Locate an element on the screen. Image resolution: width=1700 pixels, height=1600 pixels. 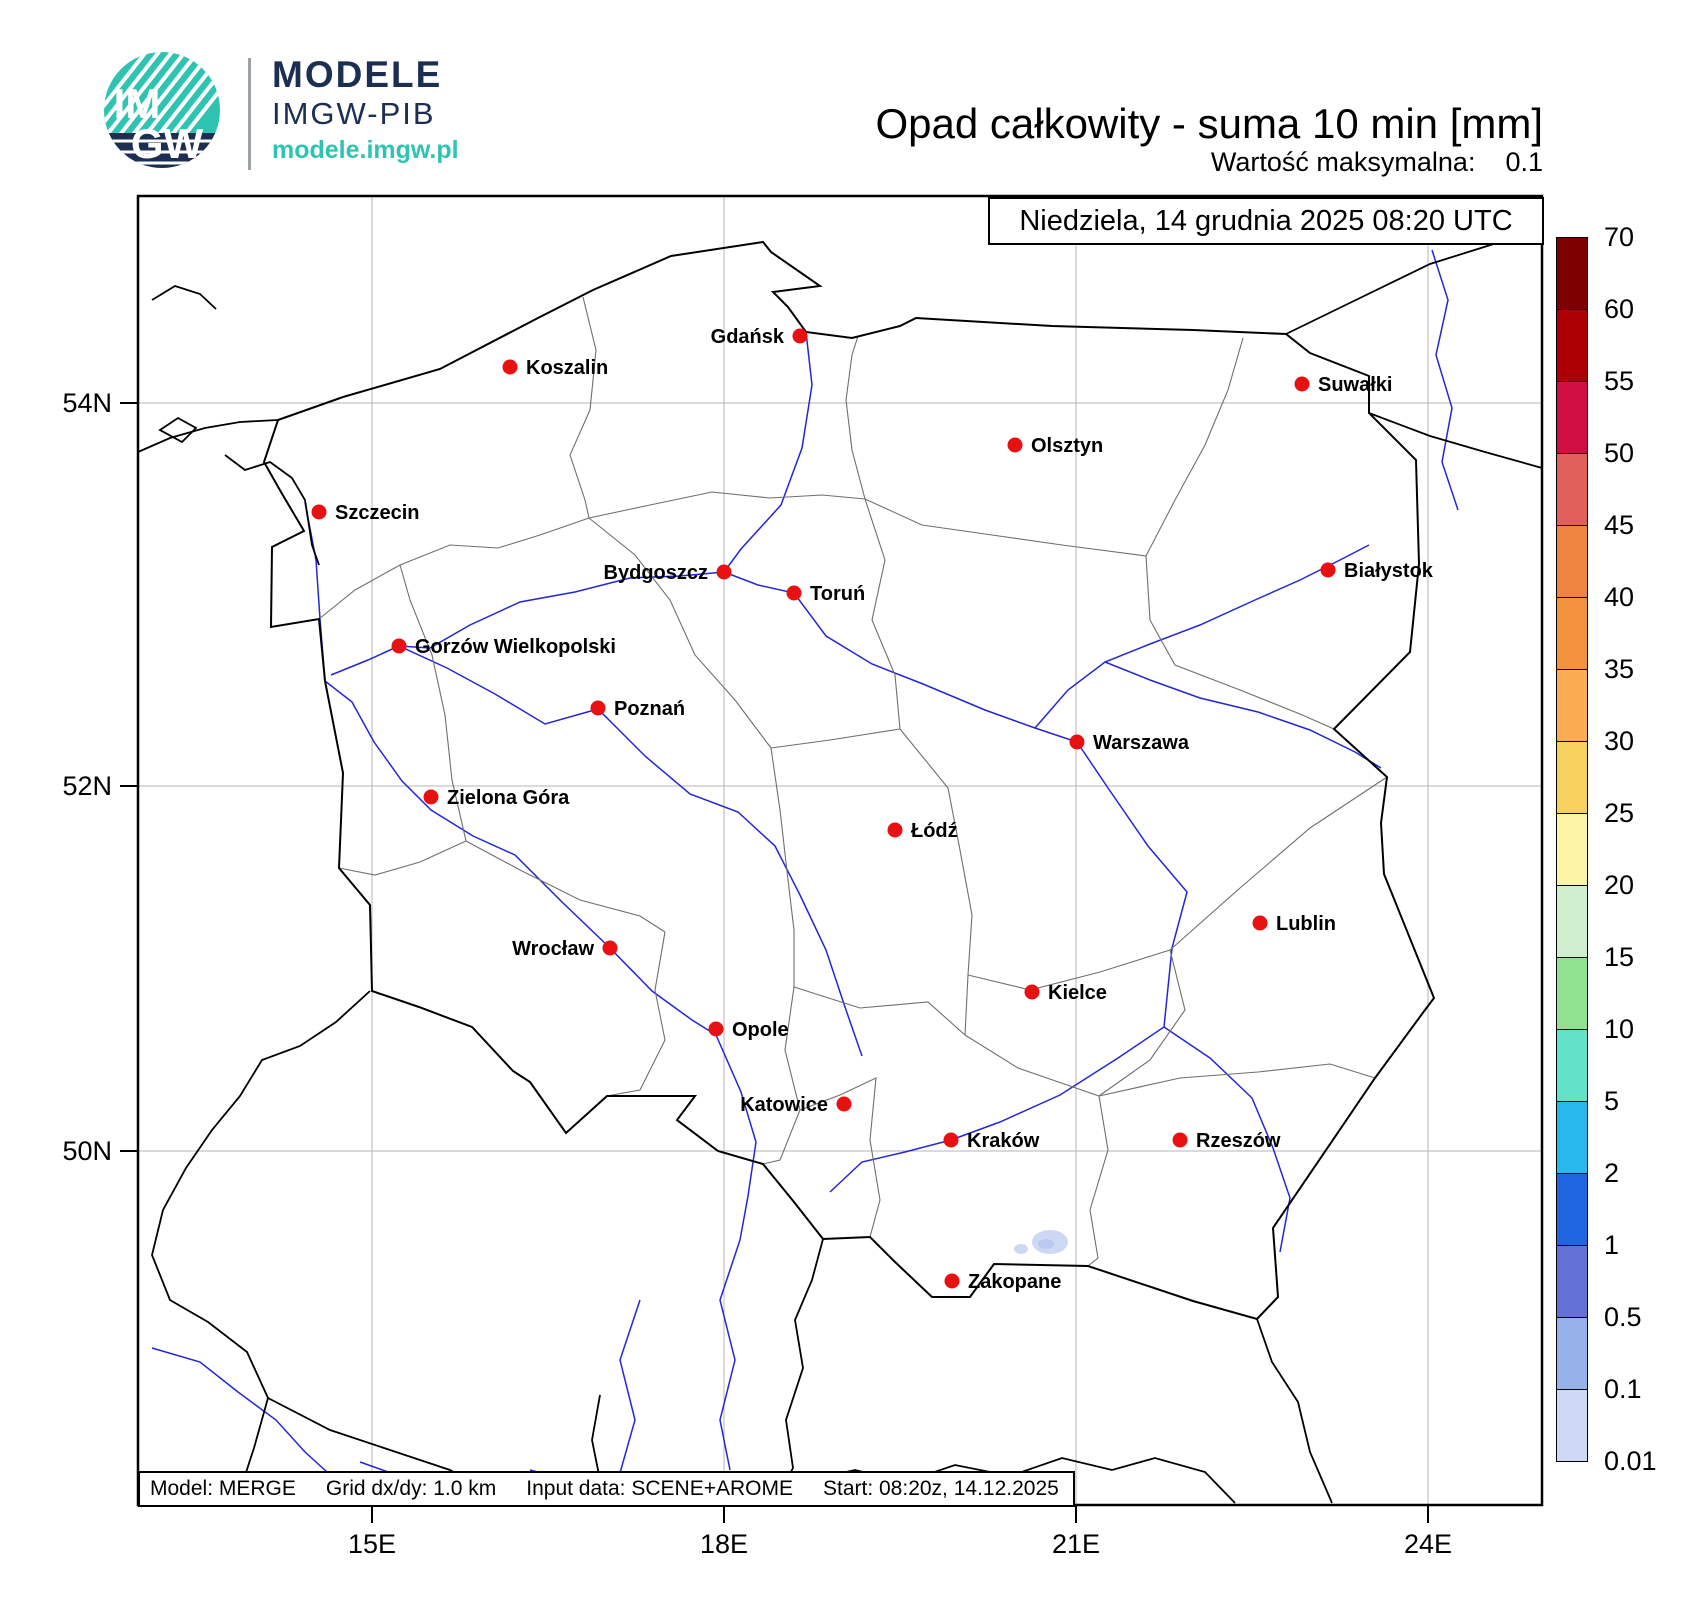
info-grid: Grid dx/dy: 1.0 km is located at coordinates (411, 1488).